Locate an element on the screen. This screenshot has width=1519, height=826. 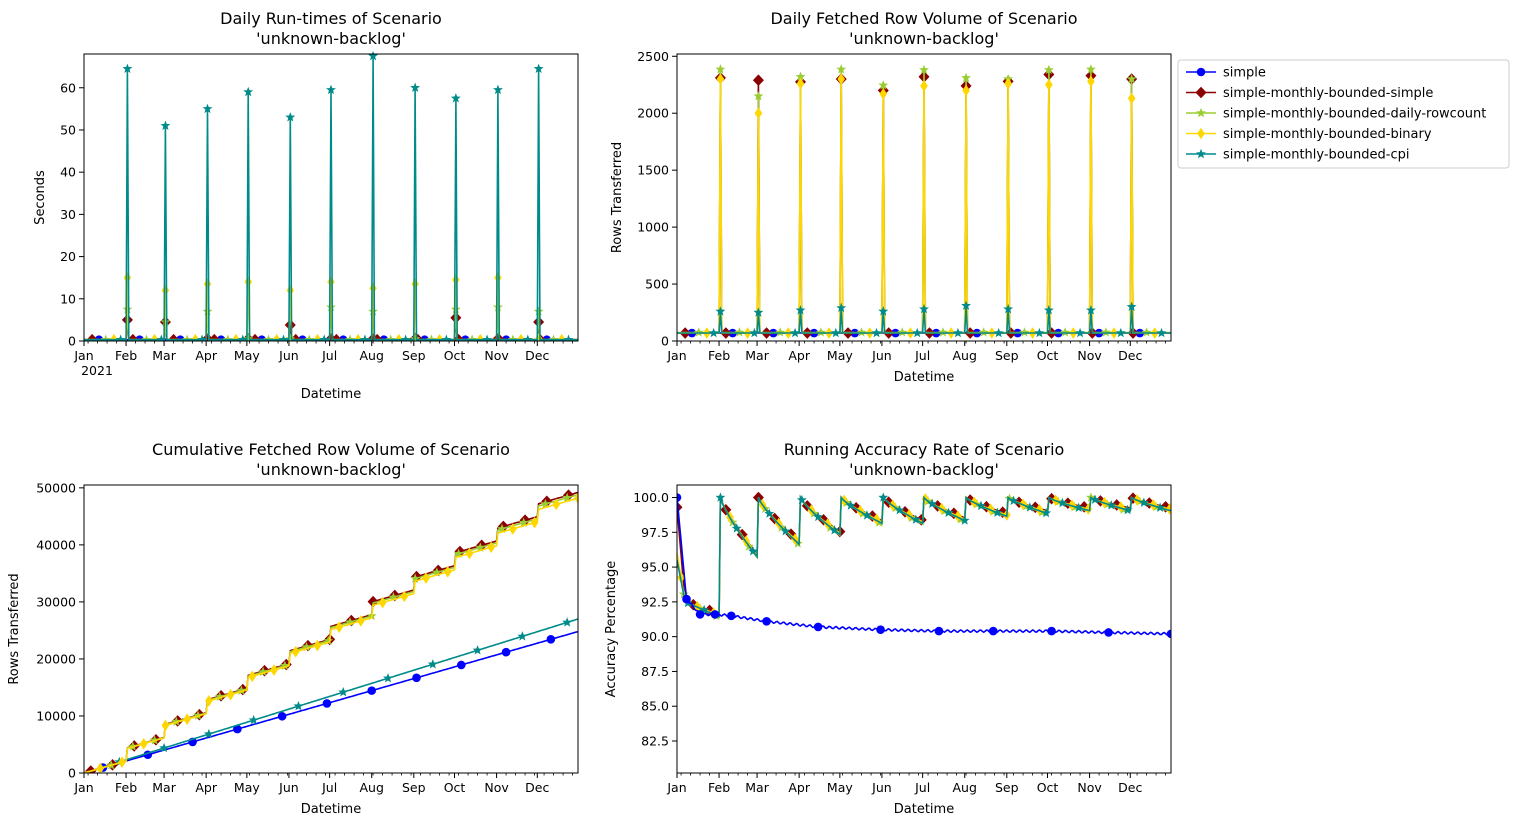
y-tick-label: 10000 is located at coordinates (56, 715).